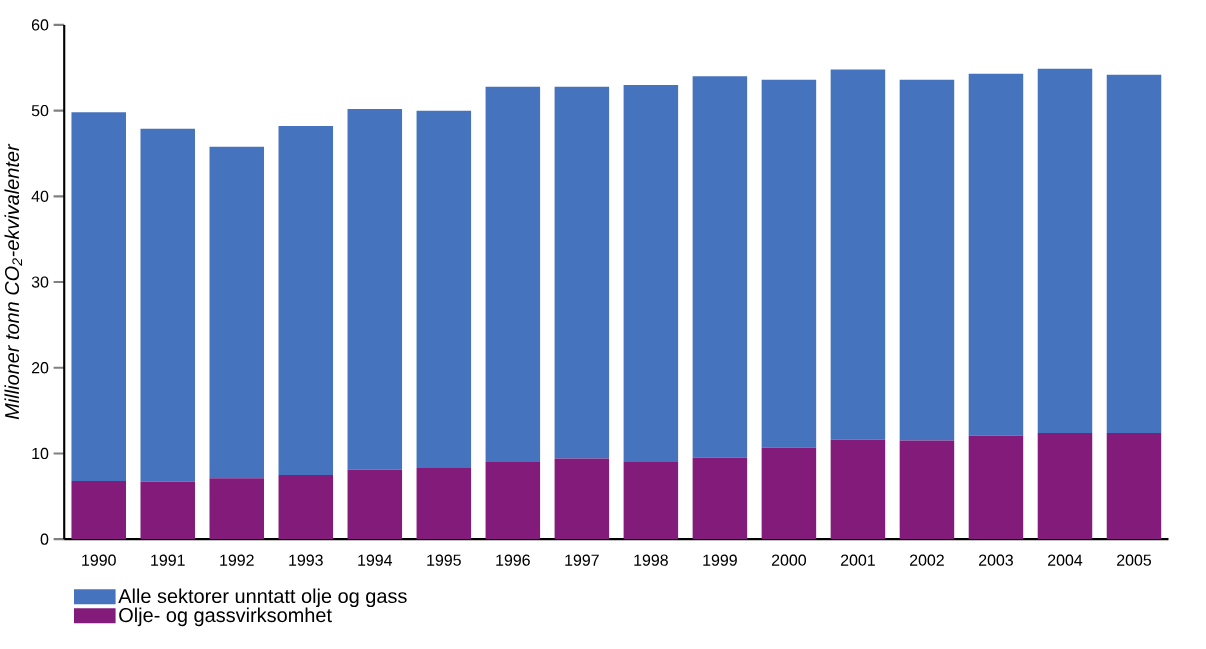 The width and height of the screenshot is (1206, 649). What do you see at coordinates (40, 368) in the screenshot?
I see `y-tick-label: 20` at bounding box center [40, 368].